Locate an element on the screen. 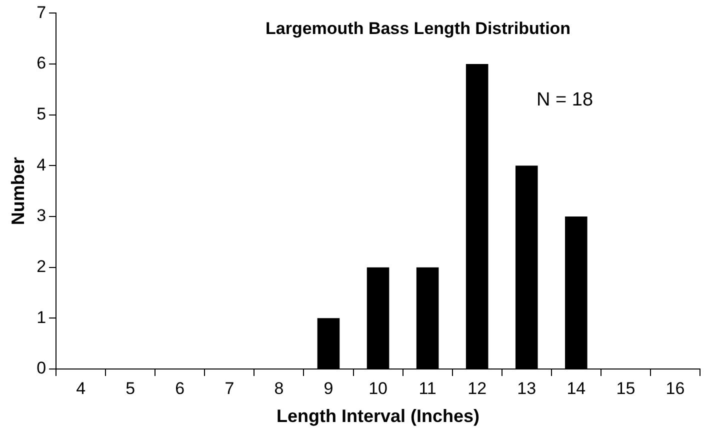 This screenshot has height=436, width=710. x-tick-label: 12 is located at coordinates (477, 388).